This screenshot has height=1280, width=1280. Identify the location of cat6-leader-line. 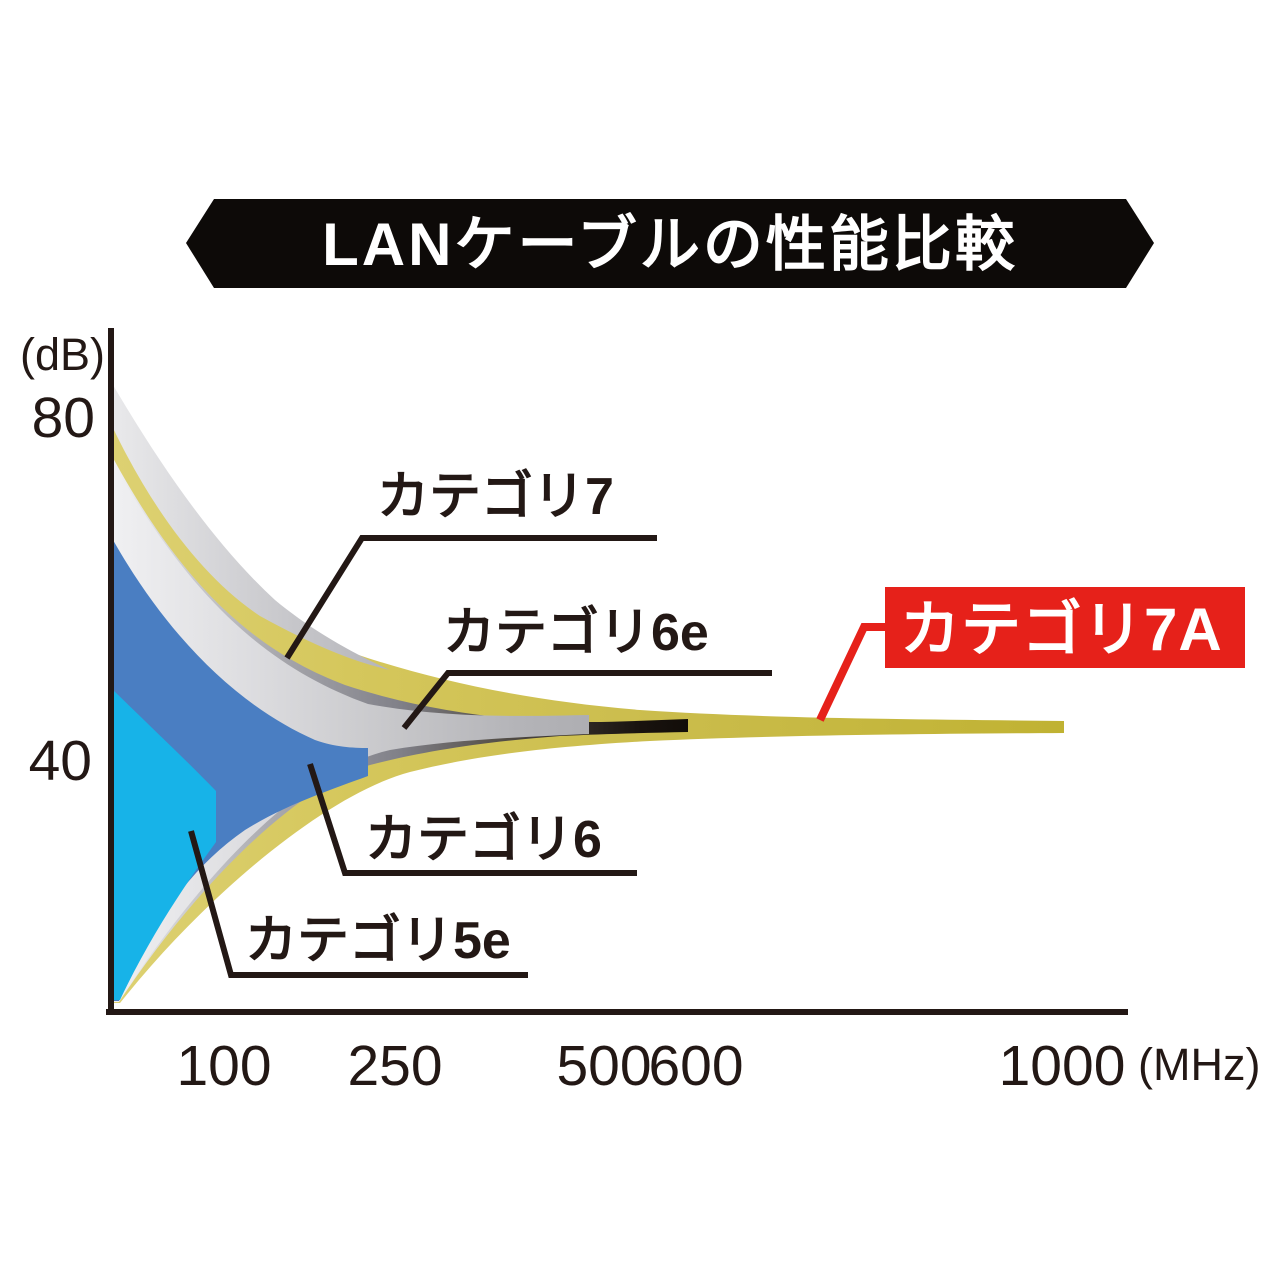
(472, 819).